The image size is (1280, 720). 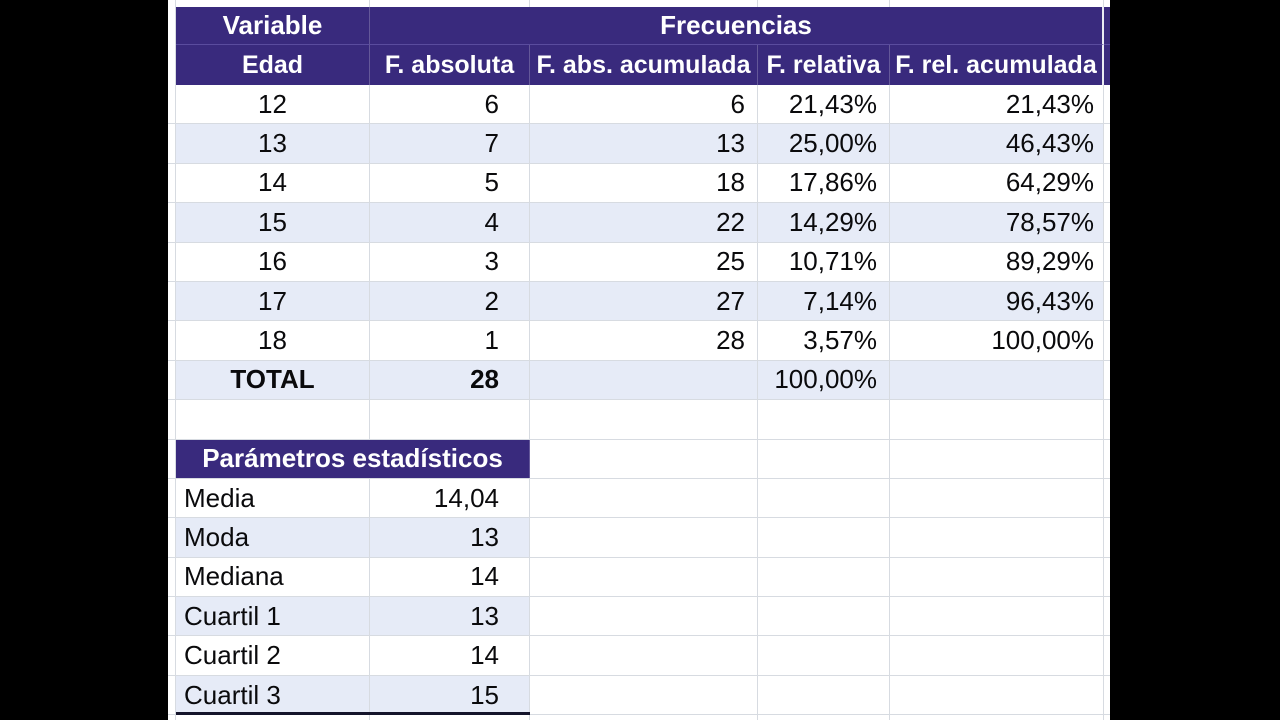 What do you see at coordinates (450, 340) in the screenshot?
I see `cell-f-absoluta: 1` at bounding box center [450, 340].